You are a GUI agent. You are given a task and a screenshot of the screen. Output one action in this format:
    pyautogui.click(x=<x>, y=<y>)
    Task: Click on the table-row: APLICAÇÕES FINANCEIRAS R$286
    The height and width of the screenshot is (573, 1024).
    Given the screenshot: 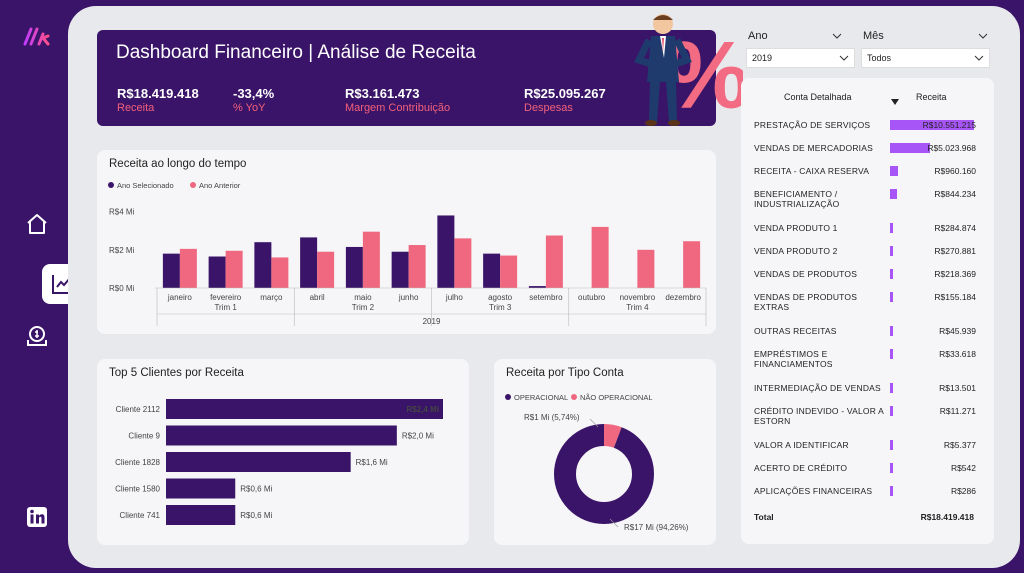 What is the action you would take?
    pyautogui.click(x=865, y=496)
    